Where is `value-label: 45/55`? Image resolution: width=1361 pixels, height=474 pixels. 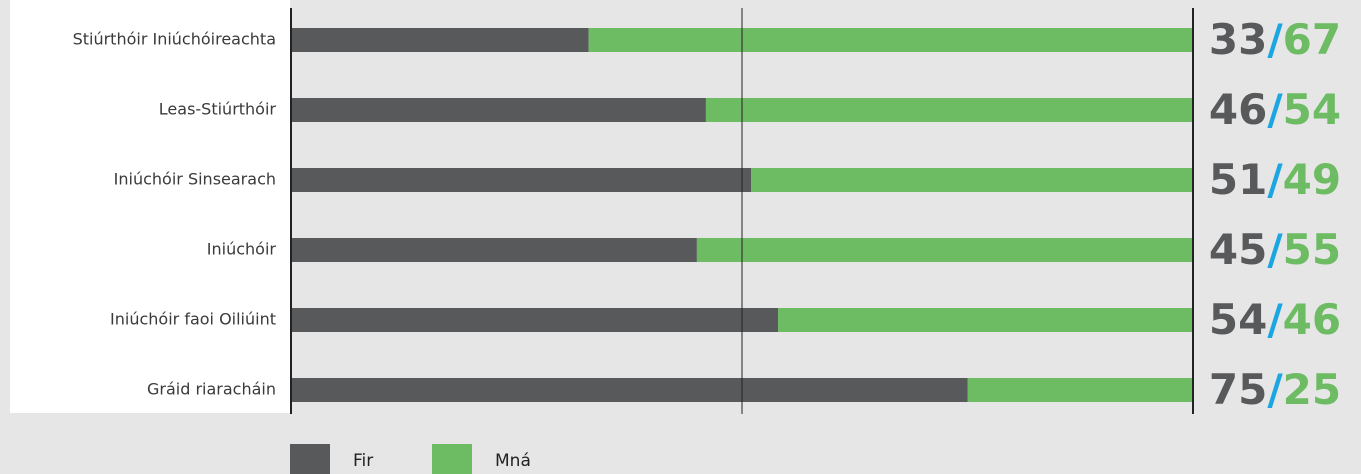 value-label: 45/55 is located at coordinates (1275, 249).